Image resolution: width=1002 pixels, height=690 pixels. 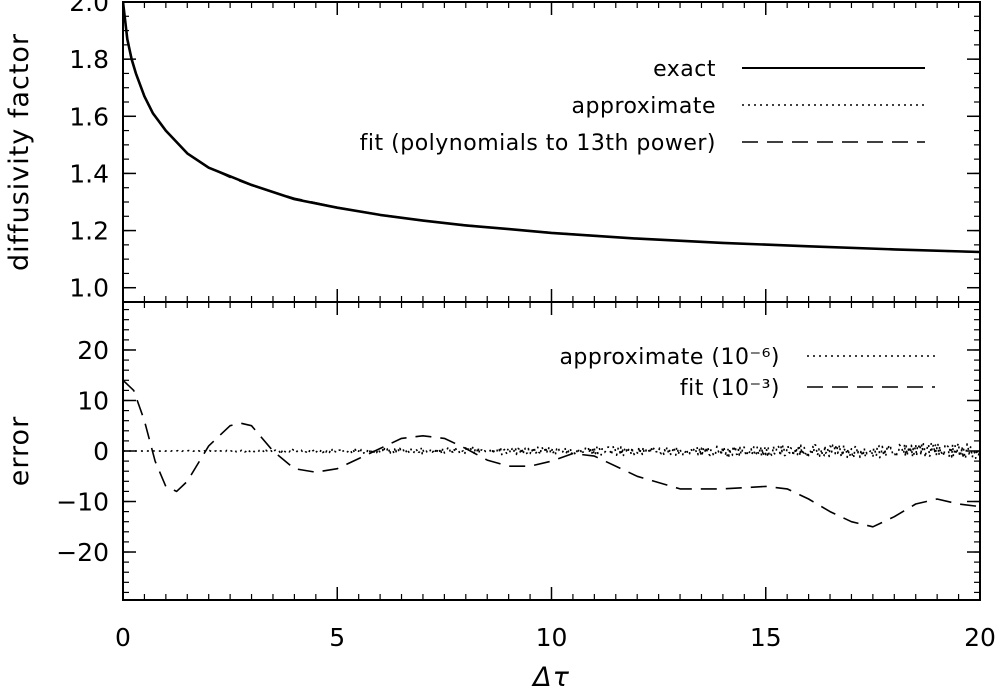 What do you see at coordinates (89, 173) in the screenshot?
I see `y-tick-label: 1.4` at bounding box center [89, 173].